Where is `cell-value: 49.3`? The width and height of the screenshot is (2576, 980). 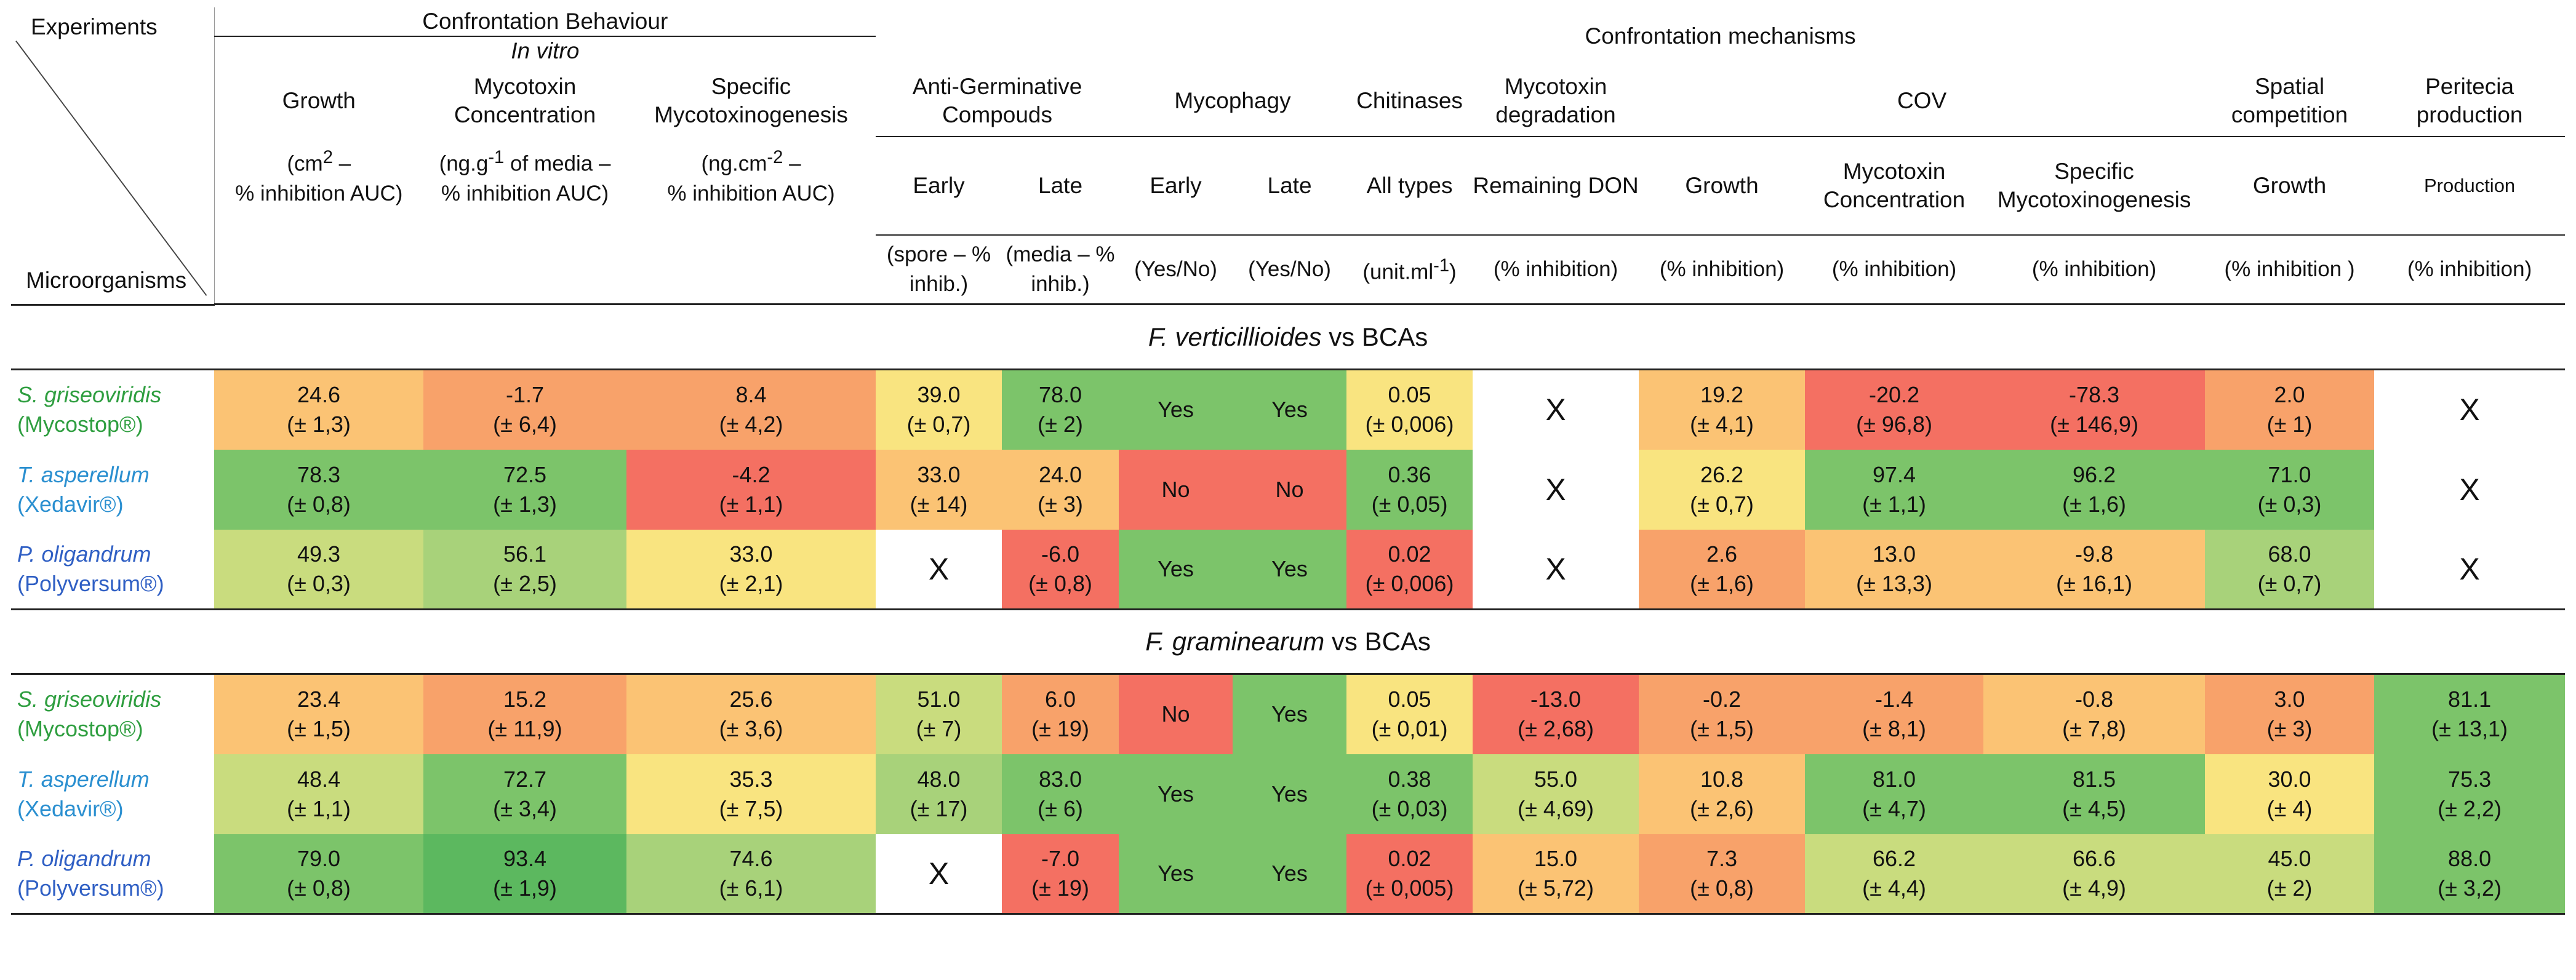
cell-value: 49.3 is located at coordinates (319, 554).